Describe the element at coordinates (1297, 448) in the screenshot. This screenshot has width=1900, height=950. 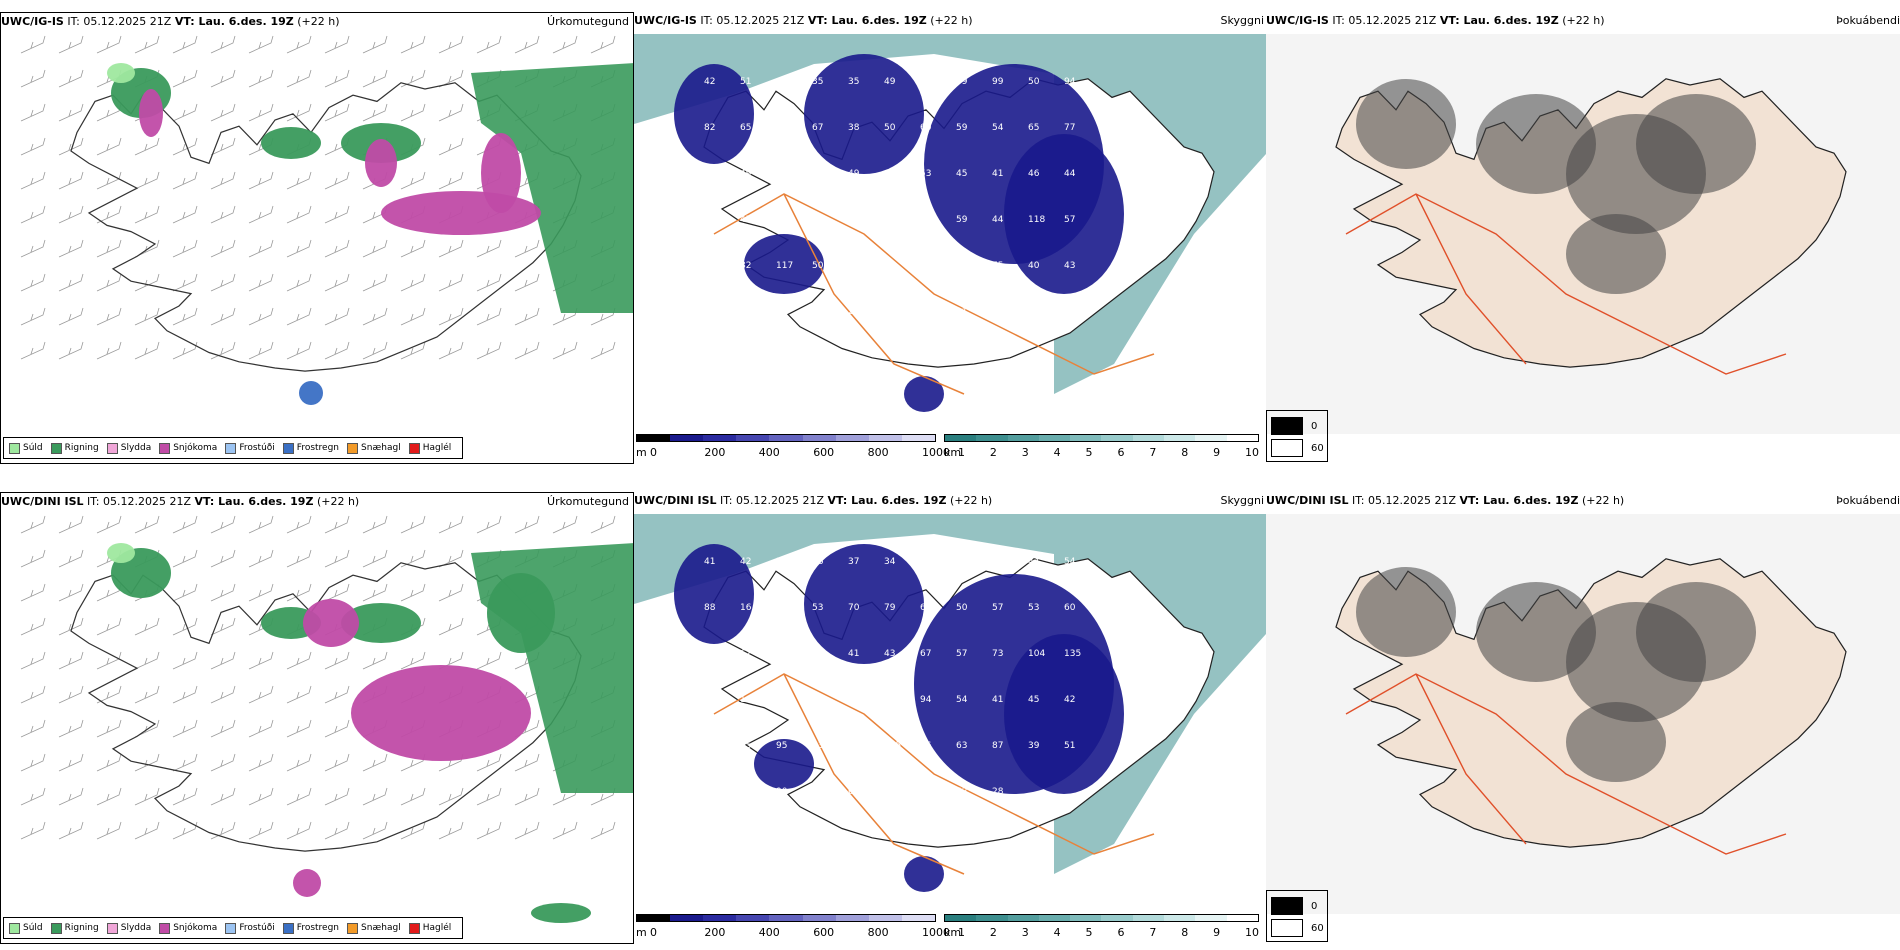
I see `fog-legend-item: 60` at that location.